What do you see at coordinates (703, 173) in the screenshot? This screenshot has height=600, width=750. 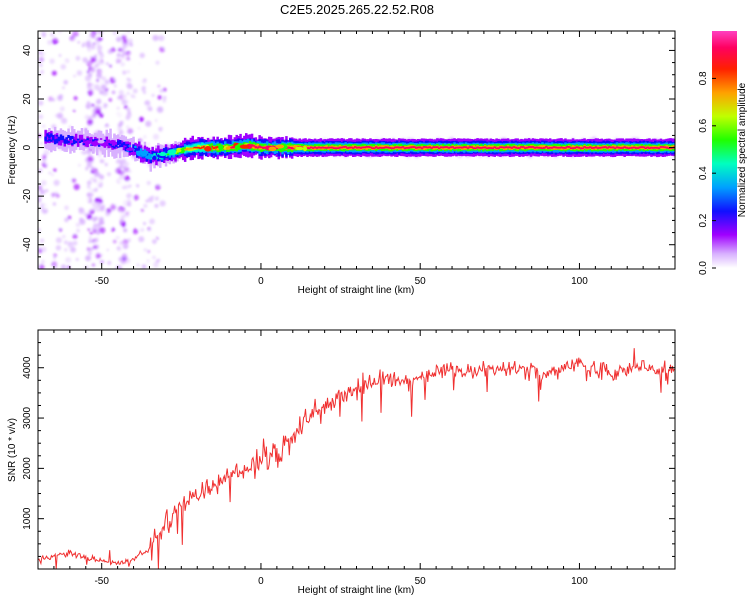 I see `colorbar-tick-label: 0.4` at bounding box center [703, 173].